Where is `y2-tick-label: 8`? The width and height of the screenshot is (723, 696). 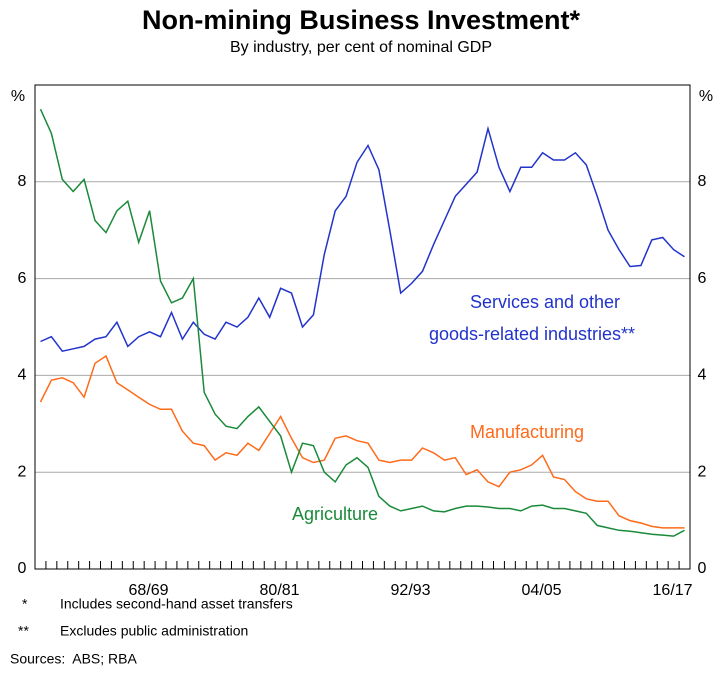 y2-tick-label: 8 is located at coordinates (702, 181).